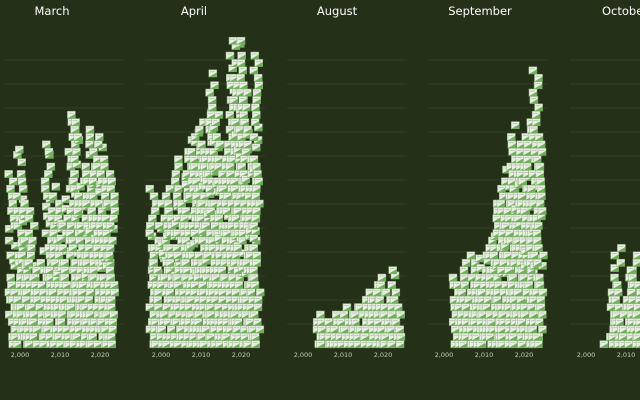  Describe the element at coordinates (621, 11) in the screenshot. I see `panel-title: October` at that location.